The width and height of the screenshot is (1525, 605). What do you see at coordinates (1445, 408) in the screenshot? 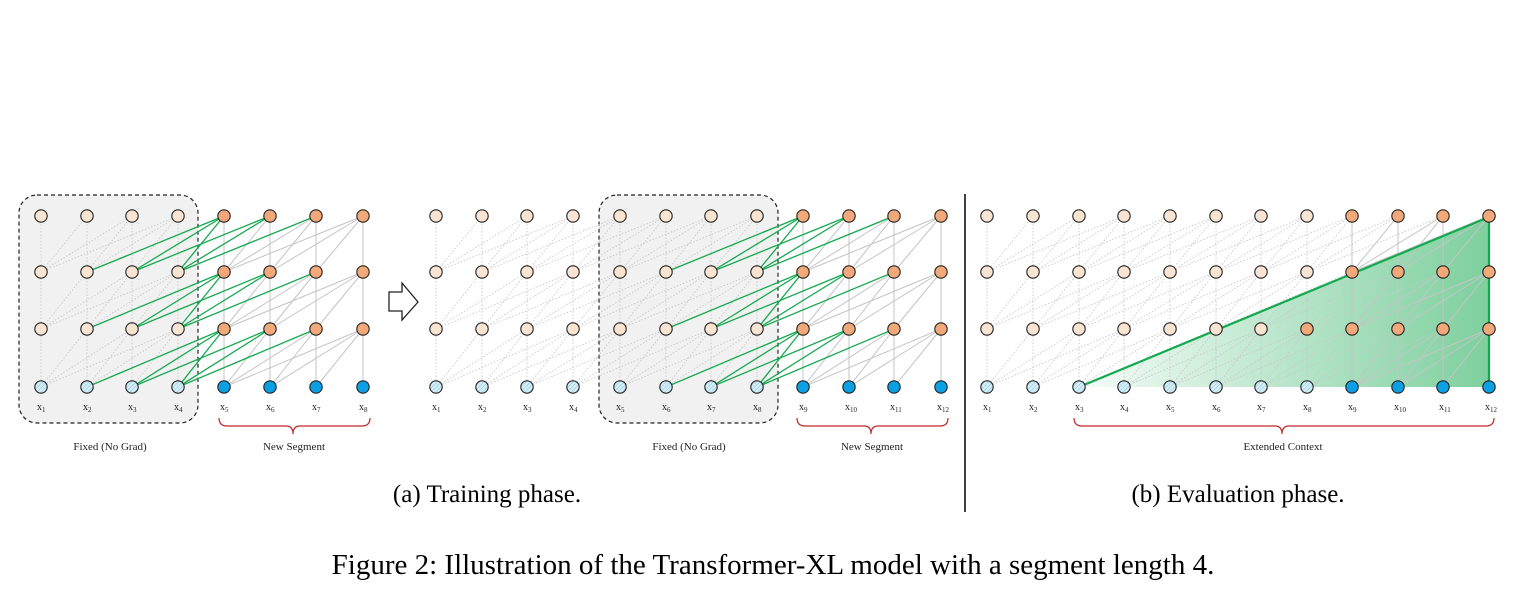
I see `token-label: x11` at bounding box center [1445, 408].